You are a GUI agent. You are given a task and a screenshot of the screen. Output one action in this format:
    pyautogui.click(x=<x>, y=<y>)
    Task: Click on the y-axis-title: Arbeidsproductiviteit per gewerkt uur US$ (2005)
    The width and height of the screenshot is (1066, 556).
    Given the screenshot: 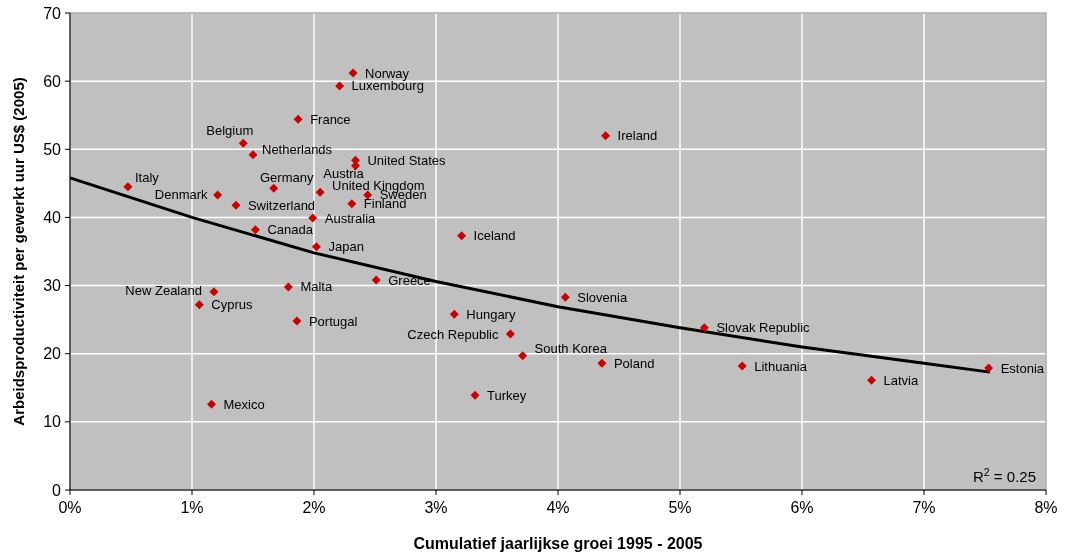 What is the action you would take?
    pyautogui.click(x=18, y=251)
    